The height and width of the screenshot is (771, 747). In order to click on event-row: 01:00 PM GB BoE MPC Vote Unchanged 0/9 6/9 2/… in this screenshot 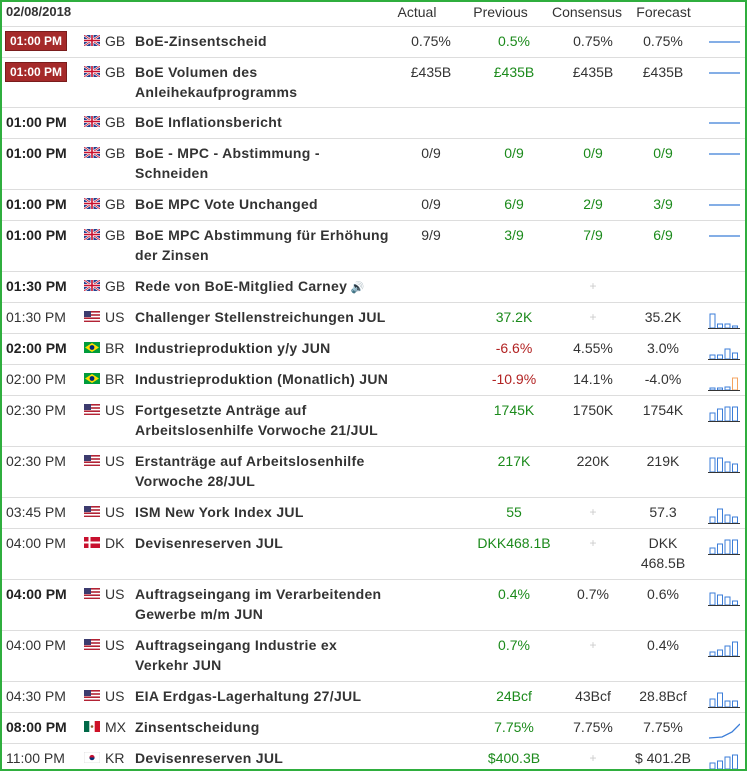, I will do `click(373, 205)`.